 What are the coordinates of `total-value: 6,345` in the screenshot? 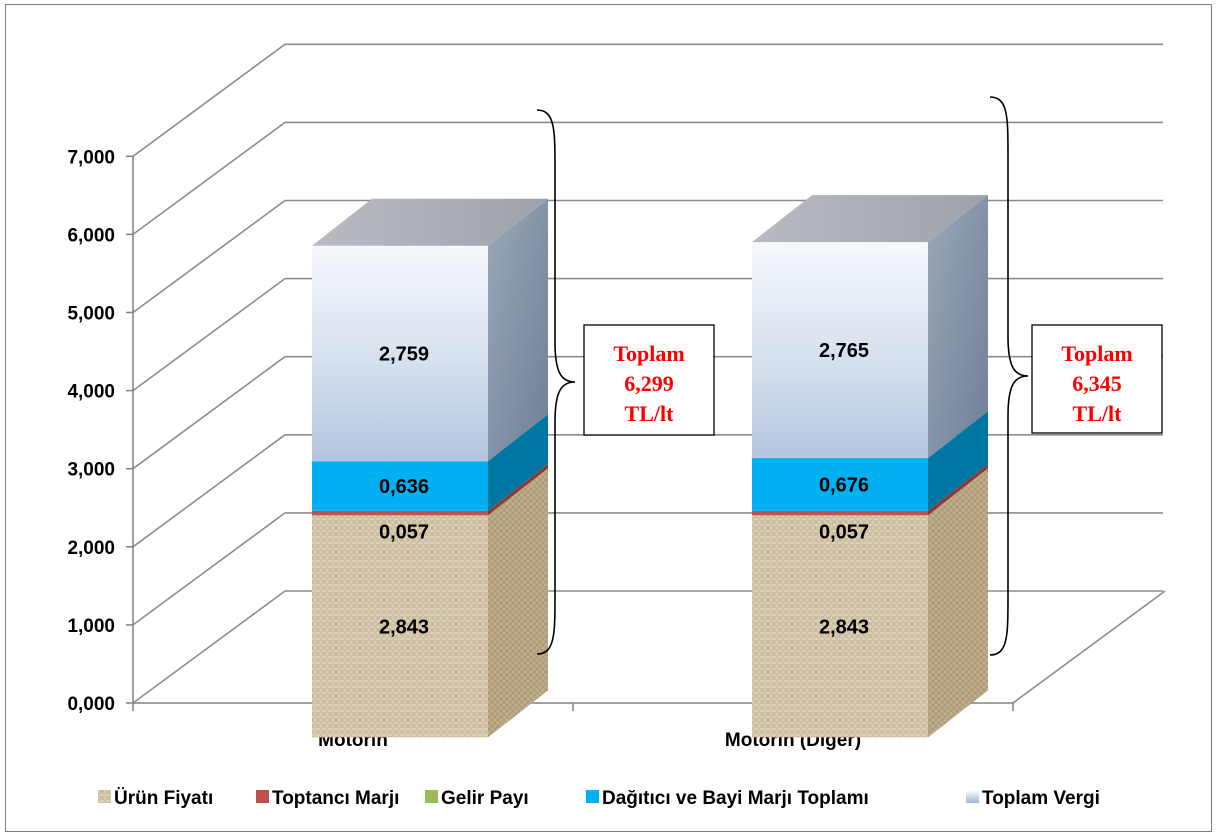 It's located at (1097, 383).